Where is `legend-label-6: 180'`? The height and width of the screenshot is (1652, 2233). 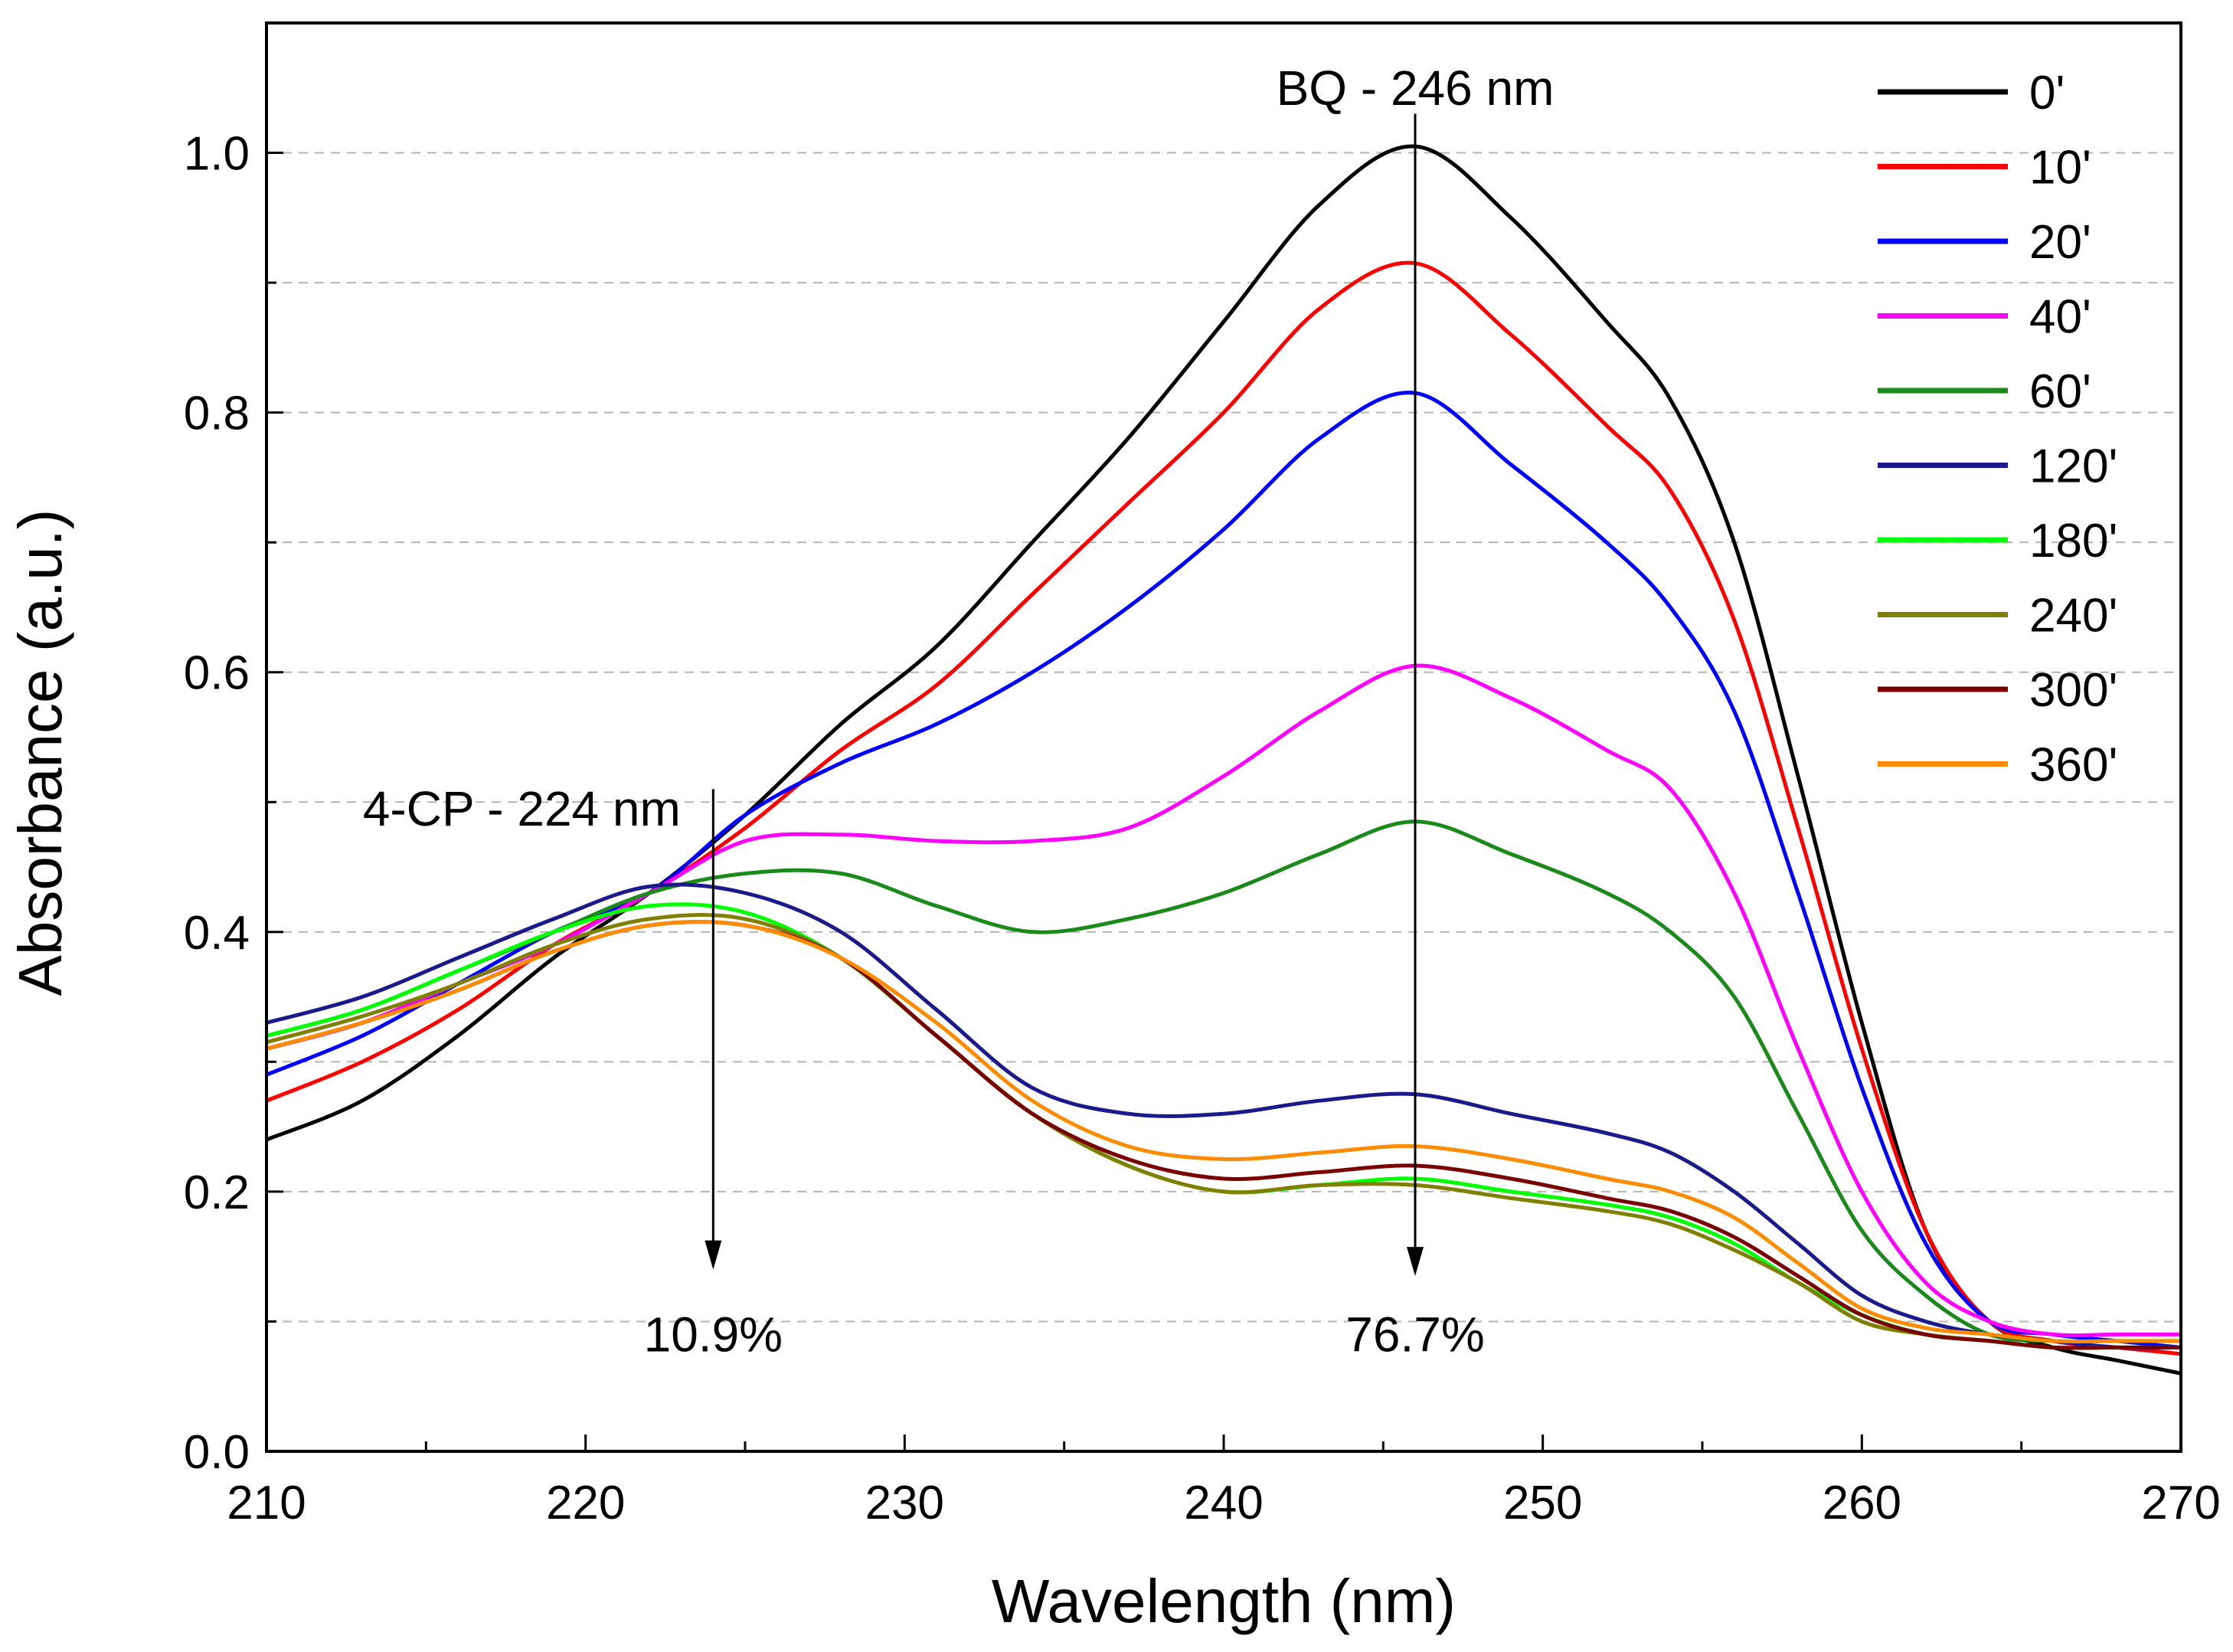 legend-label-6: 180' is located at coordinates (2073, 541).